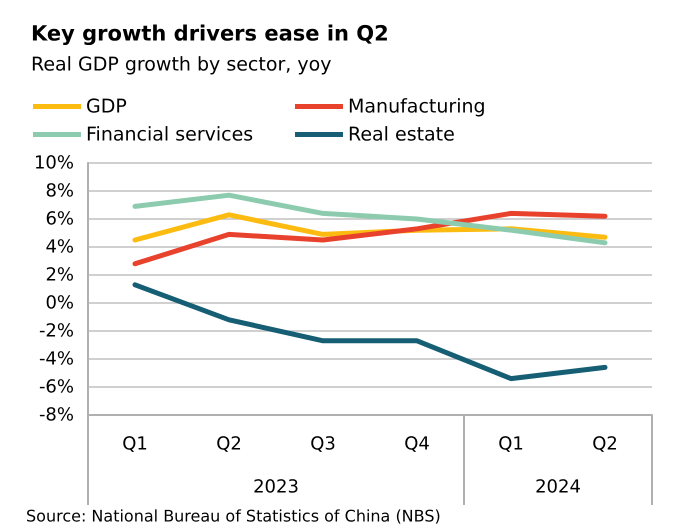 This screenshot has height=532, width=681. What do you see at coordinates (401, 135) in the screenshot?
I see `legend-label: Real estate` at bounding box center [401, 135].